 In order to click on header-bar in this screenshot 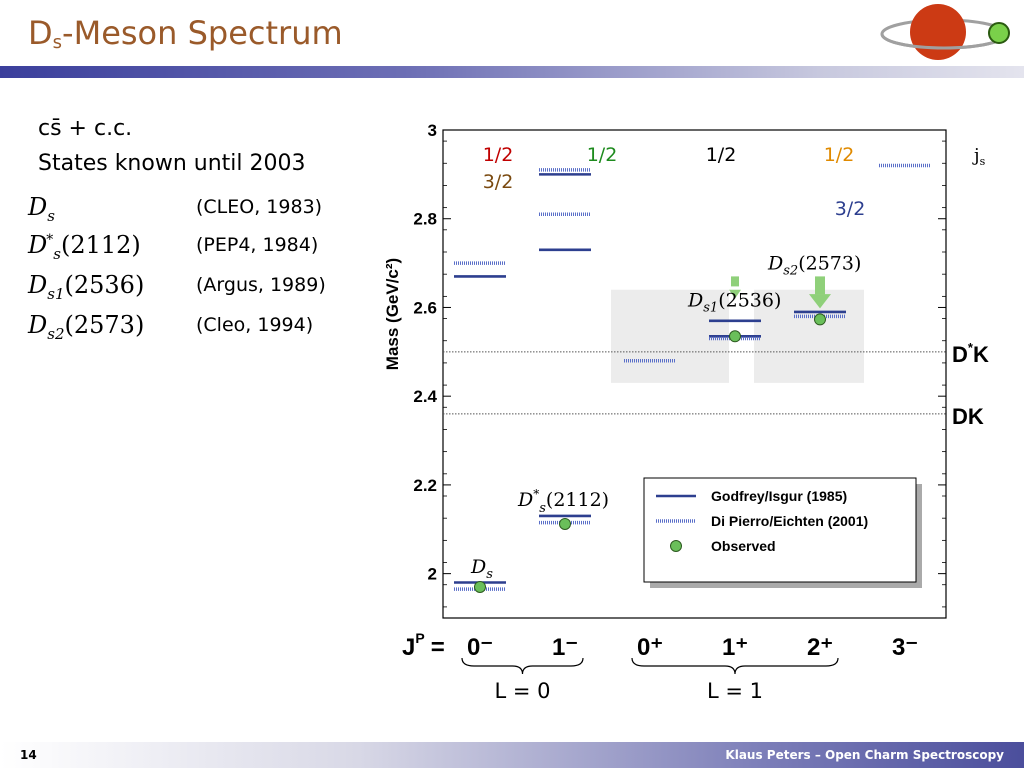, I will do `click(512, 72)`.